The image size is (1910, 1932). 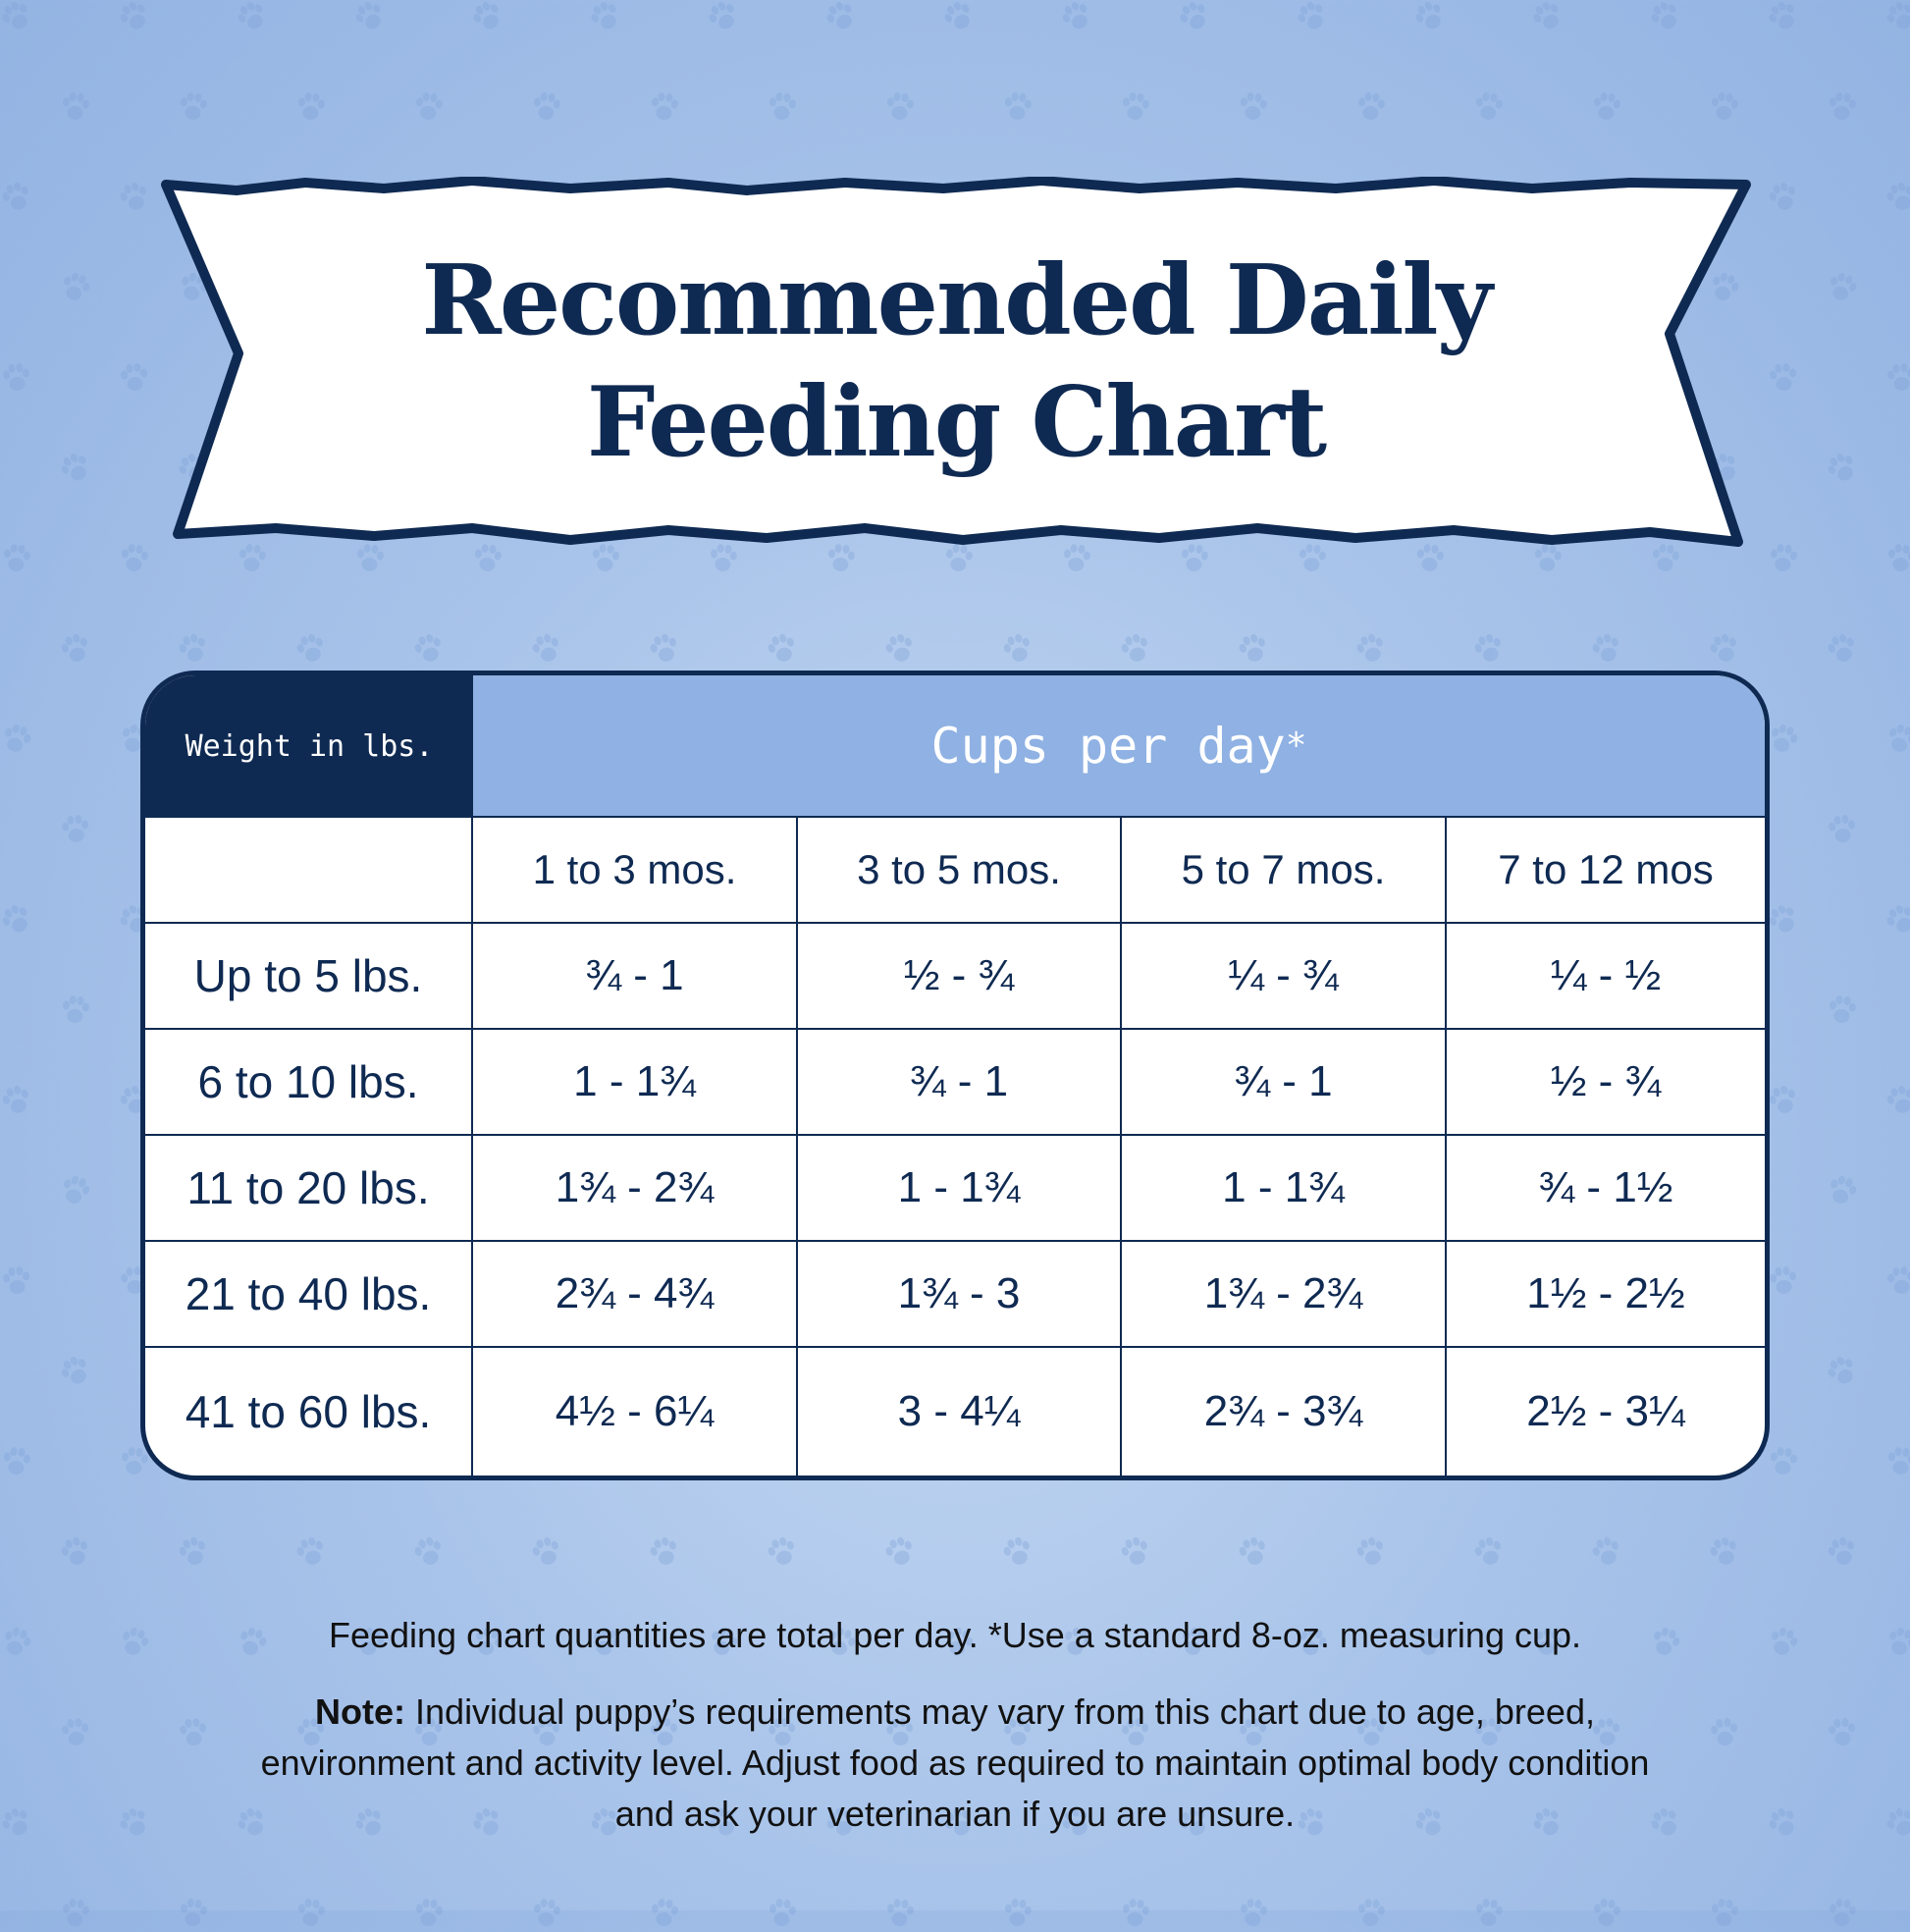 I want to click on cups-value-cell: 2¾ - 3¾, so click(x=1284, y=1412).